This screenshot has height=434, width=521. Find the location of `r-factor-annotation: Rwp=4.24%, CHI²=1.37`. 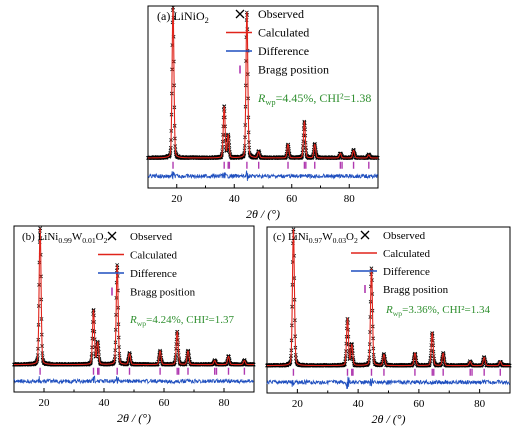

r-factor-annotation: Rwp=4.24%, CHI²=1.37 is located at coordinates (181, 321).